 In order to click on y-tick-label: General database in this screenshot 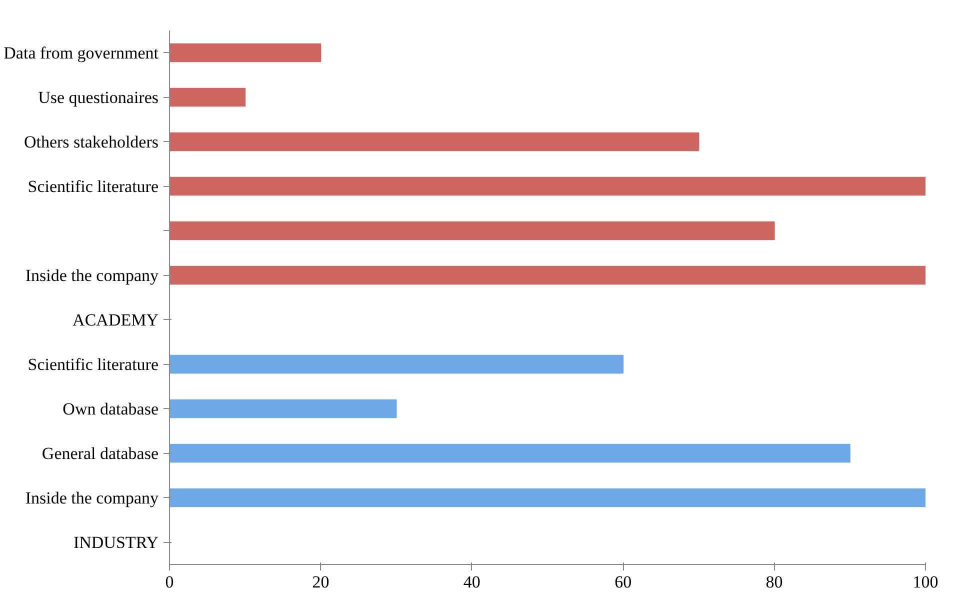, I will do `click(100, 453)`.